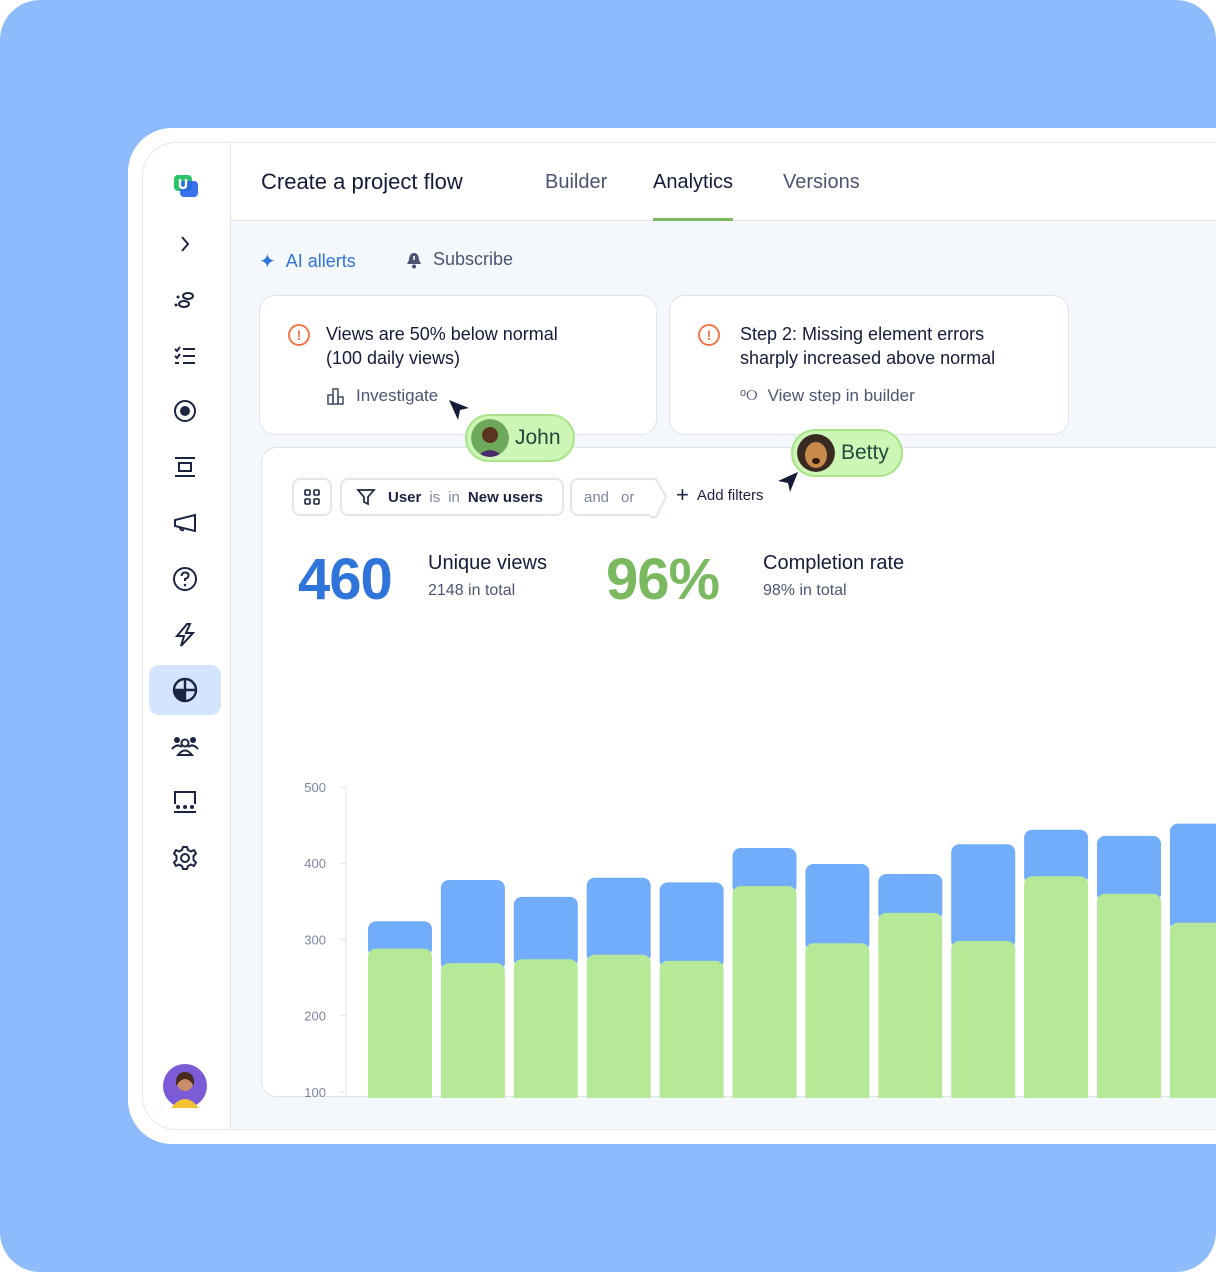  What do you see at coordinates (185, 186) in the screenshot?
I see `logo-icon` at bounding box center [185, 186].